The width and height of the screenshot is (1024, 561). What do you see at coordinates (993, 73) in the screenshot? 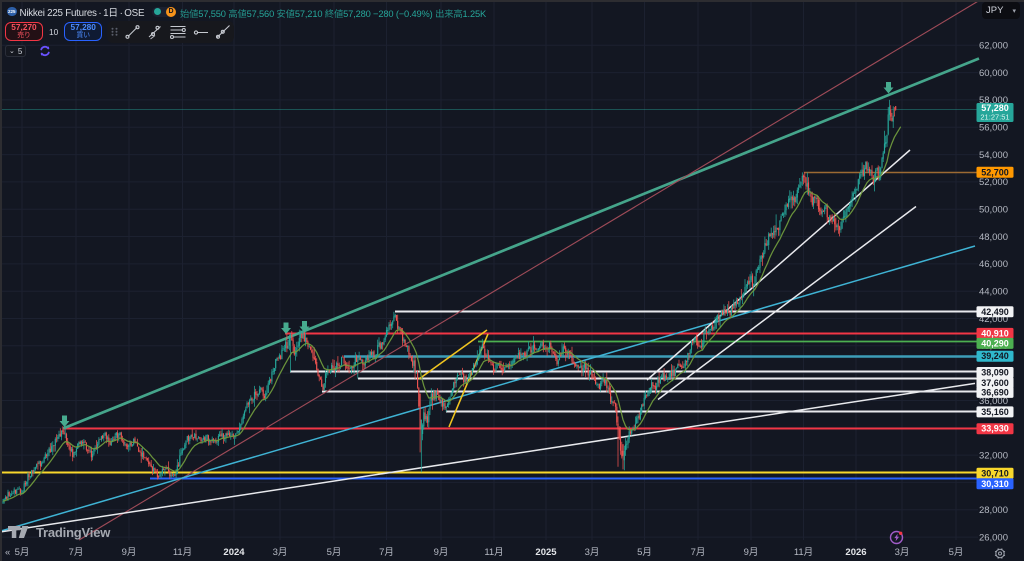
I see `svg-text: 60,000` at bounding box center [993, 73].